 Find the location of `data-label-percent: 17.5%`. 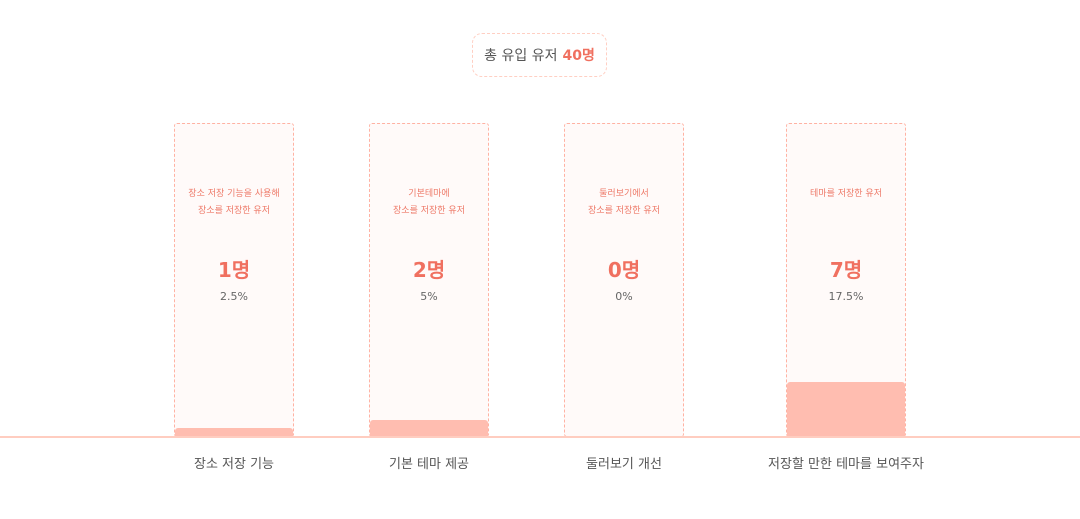

data-label-percent: 17.5% is located at coordinates (846, 296).